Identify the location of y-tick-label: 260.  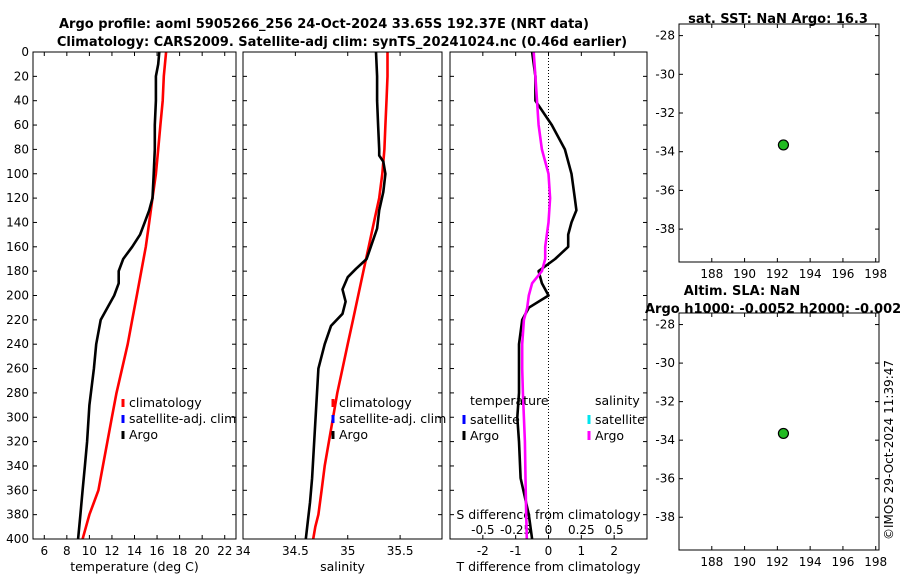
(17, 369).